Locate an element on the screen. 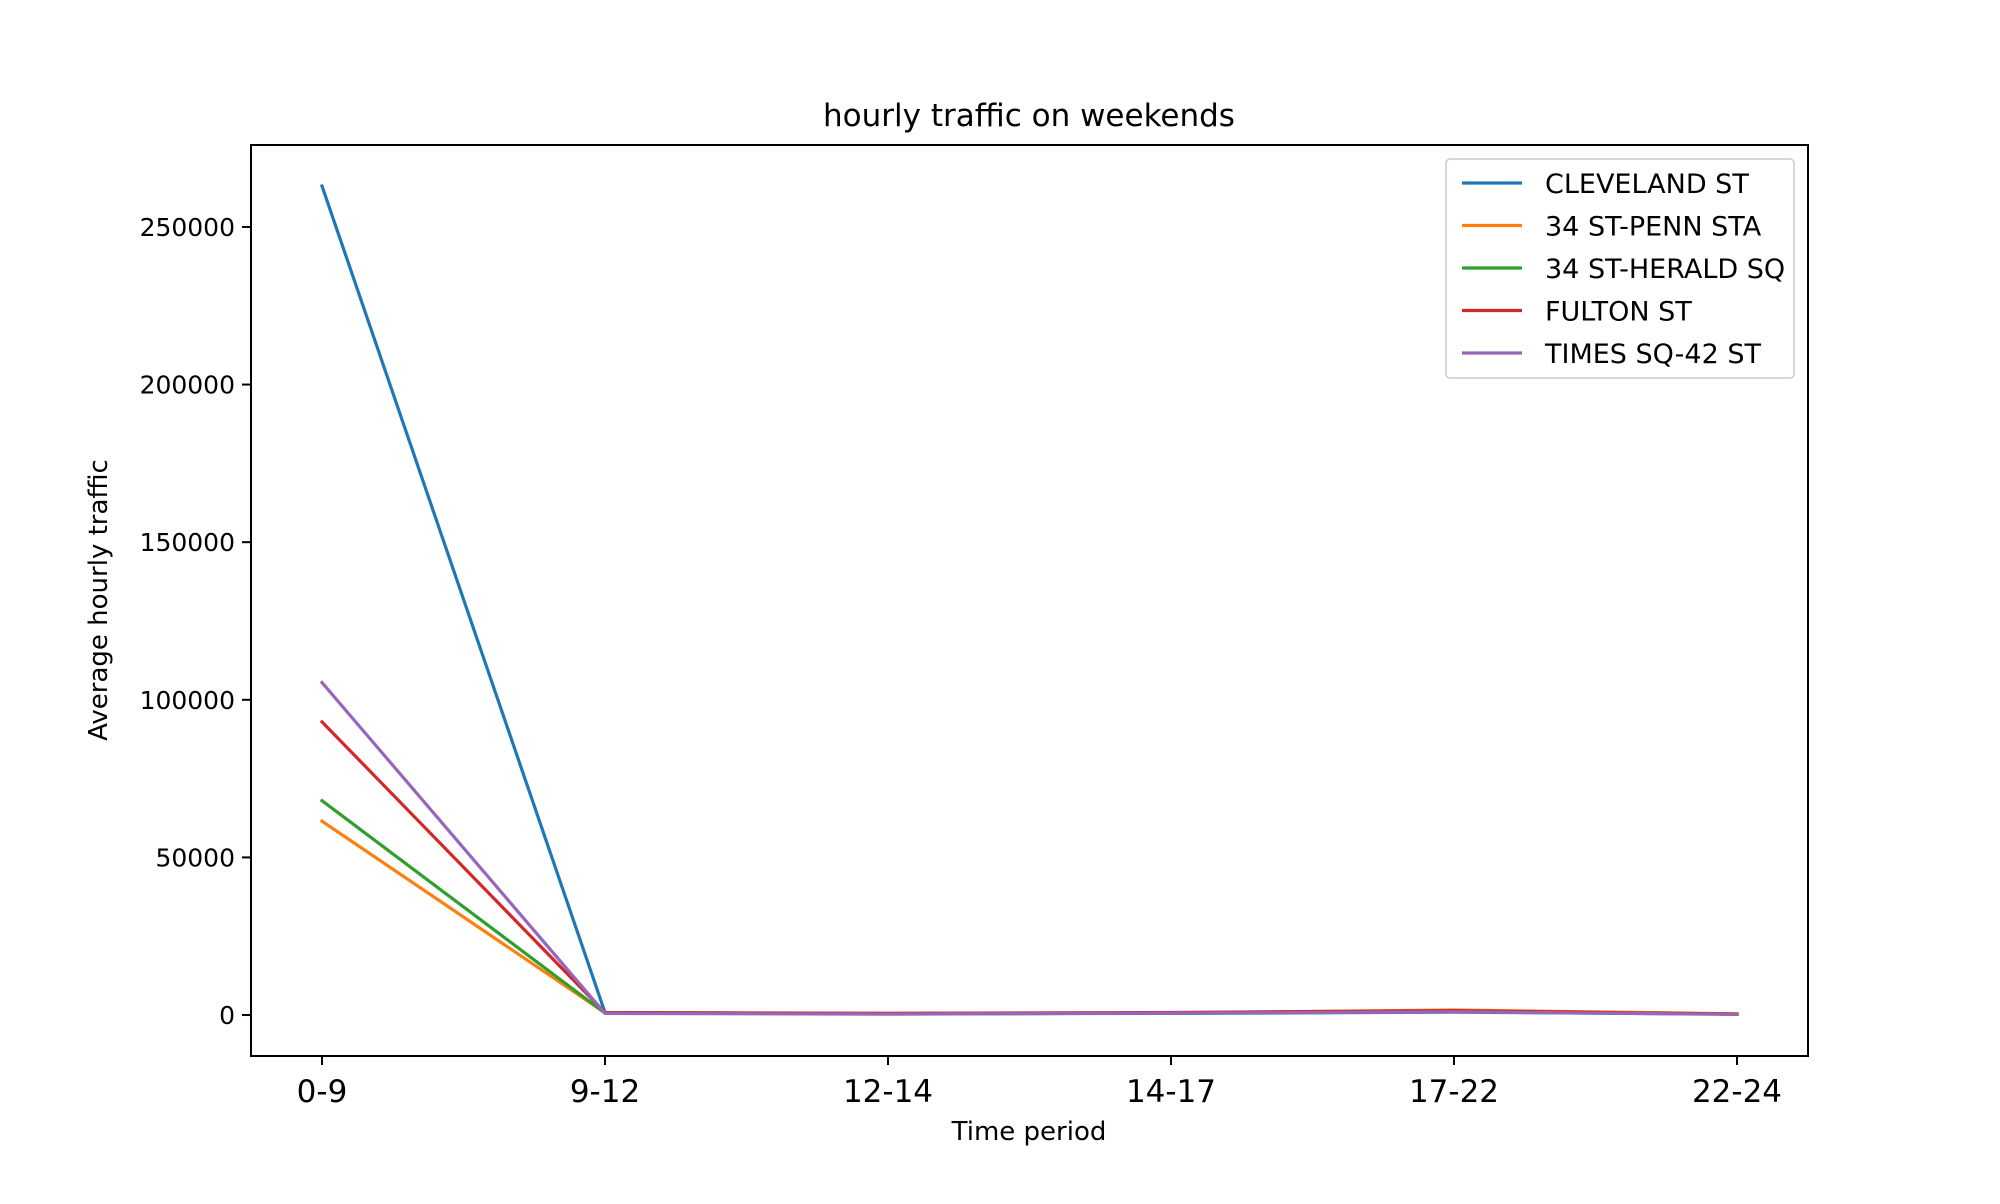 This screenshot has height=1204, width=2000. x-tick-label: 0-9 is located at coordinates (322, 1092).